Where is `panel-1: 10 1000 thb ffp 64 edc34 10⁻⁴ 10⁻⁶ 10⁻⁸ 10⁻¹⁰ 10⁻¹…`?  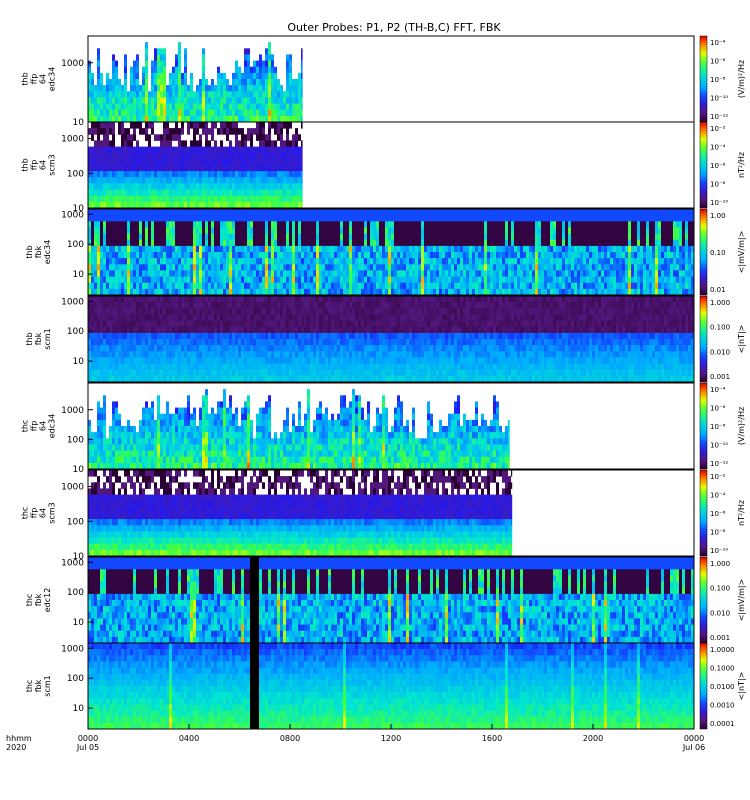 panel-1: 10 1000 thb ffp 64 edc34 10⁻⁴ 10⁻⁶ 10⁻⁸ 10⁻¹⁰ 10⁻¹… is located at coordinates (383, 81).